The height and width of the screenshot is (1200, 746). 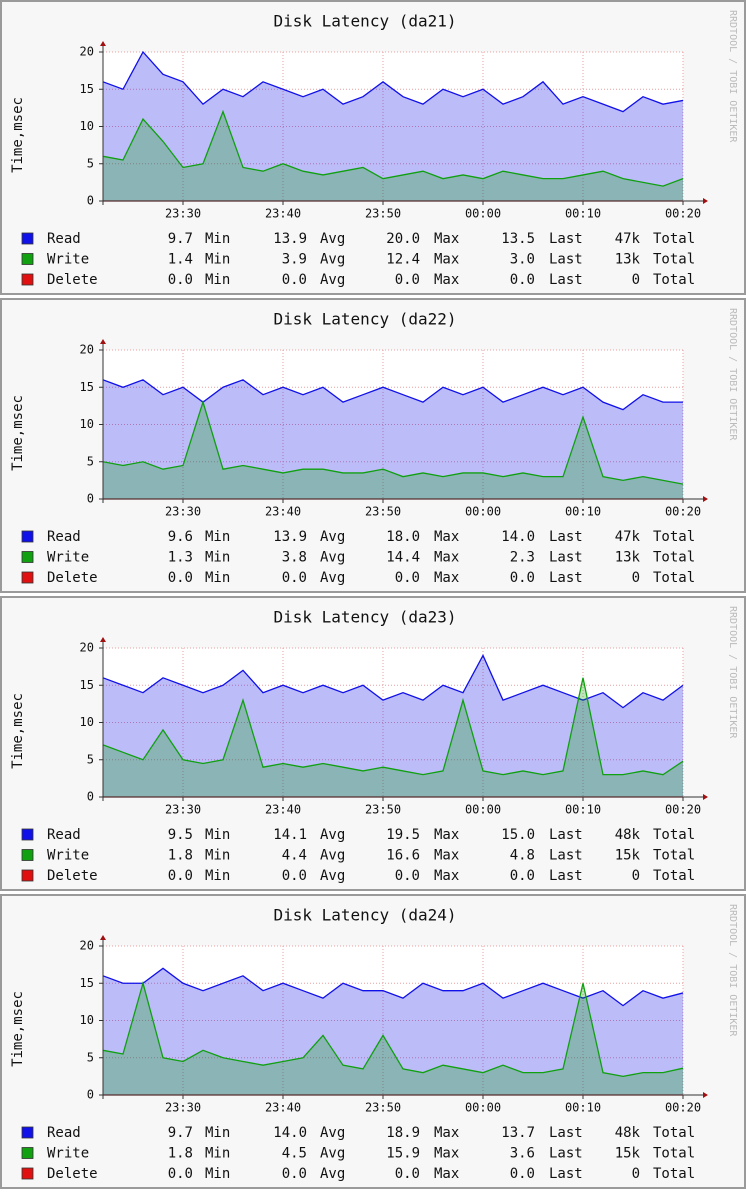 I want to click on stat-value: 15.9, so click(x=403, y=1154).